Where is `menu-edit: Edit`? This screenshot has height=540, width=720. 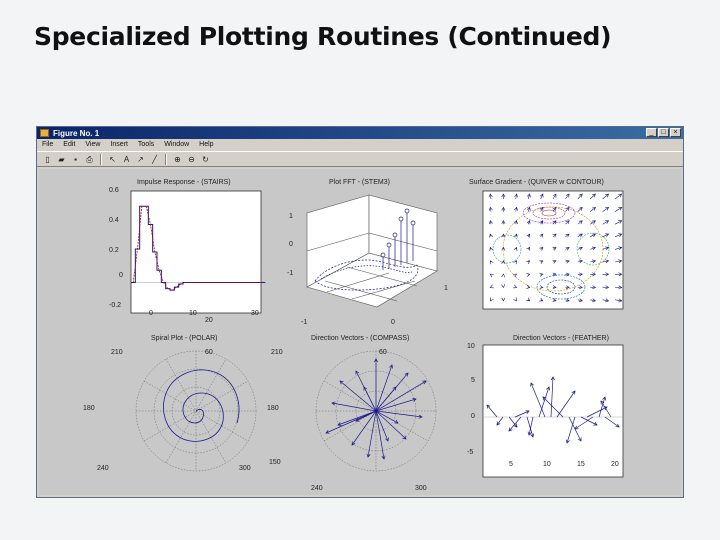
menu-edit: Edit is located at coordinates (69, 144).